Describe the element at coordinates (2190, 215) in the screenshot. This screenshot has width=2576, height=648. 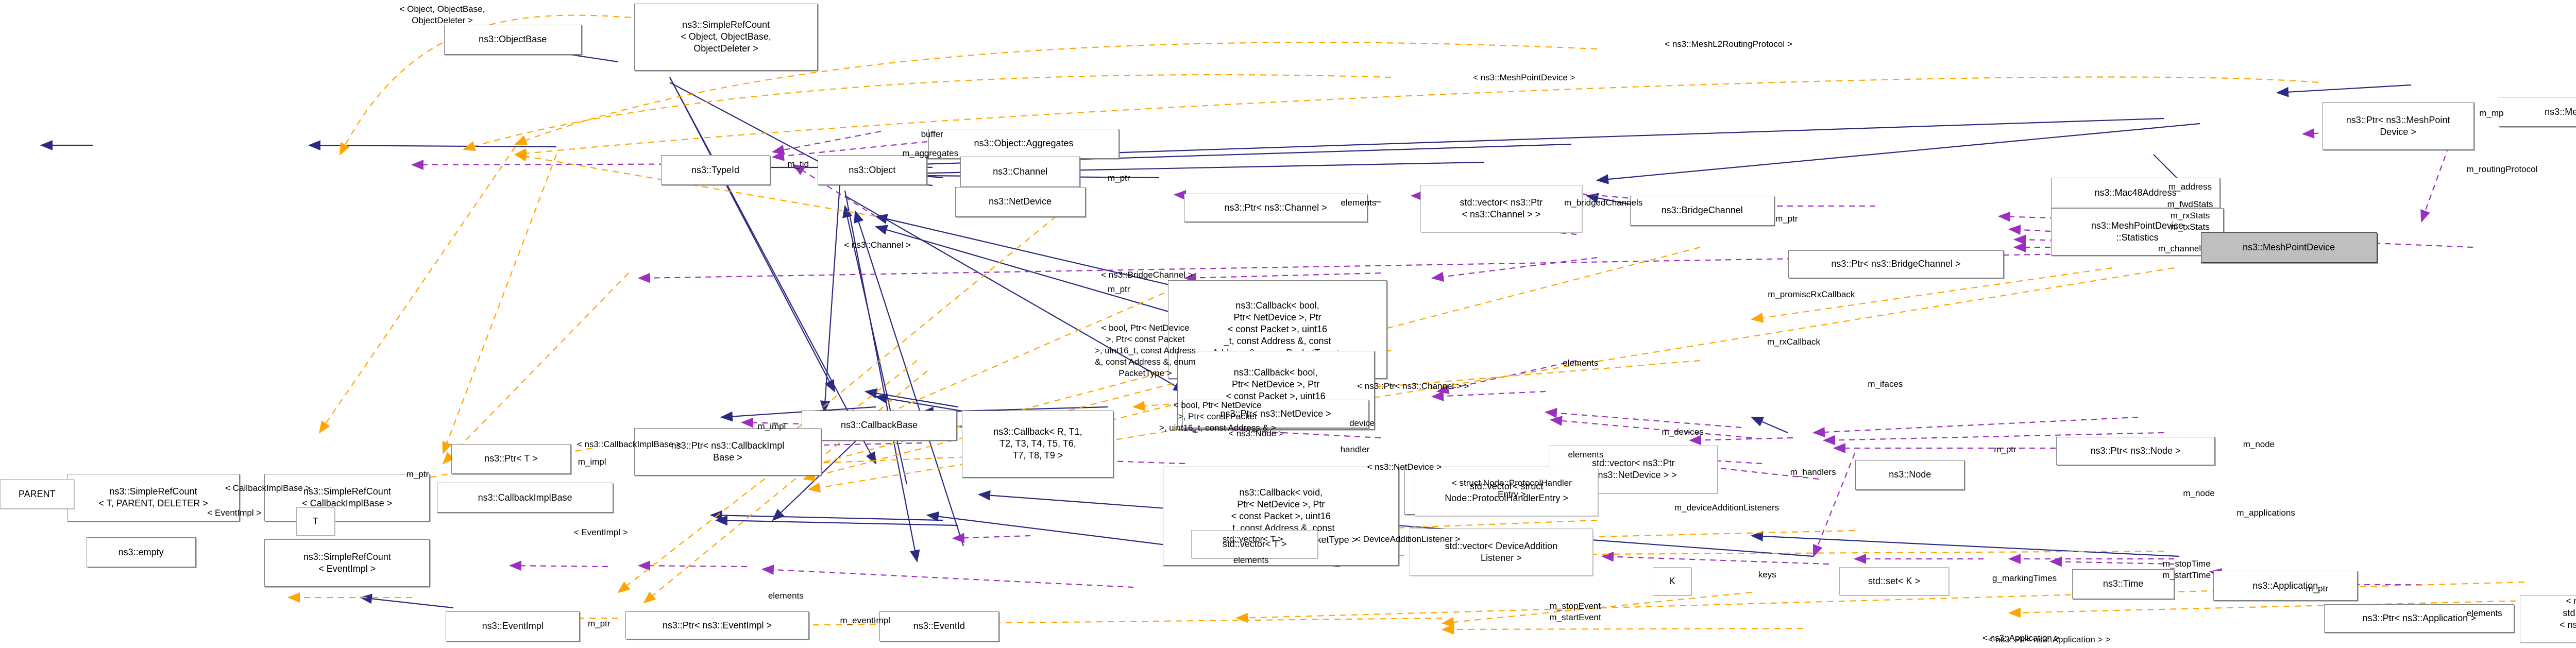
I see `edge-label: m_fwdStats m_rxStats m_txStats` at that location.